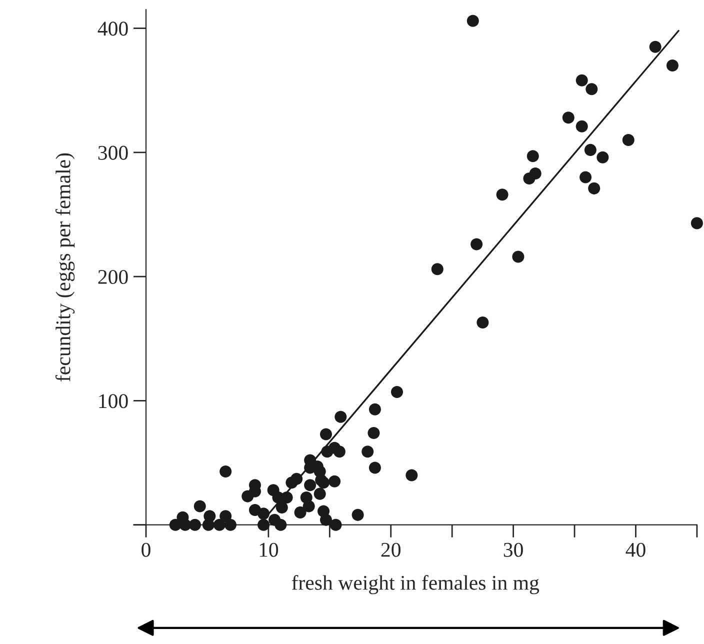  I want to click on x-axis-title: fresh weight in females in mg, so click(416, 584).